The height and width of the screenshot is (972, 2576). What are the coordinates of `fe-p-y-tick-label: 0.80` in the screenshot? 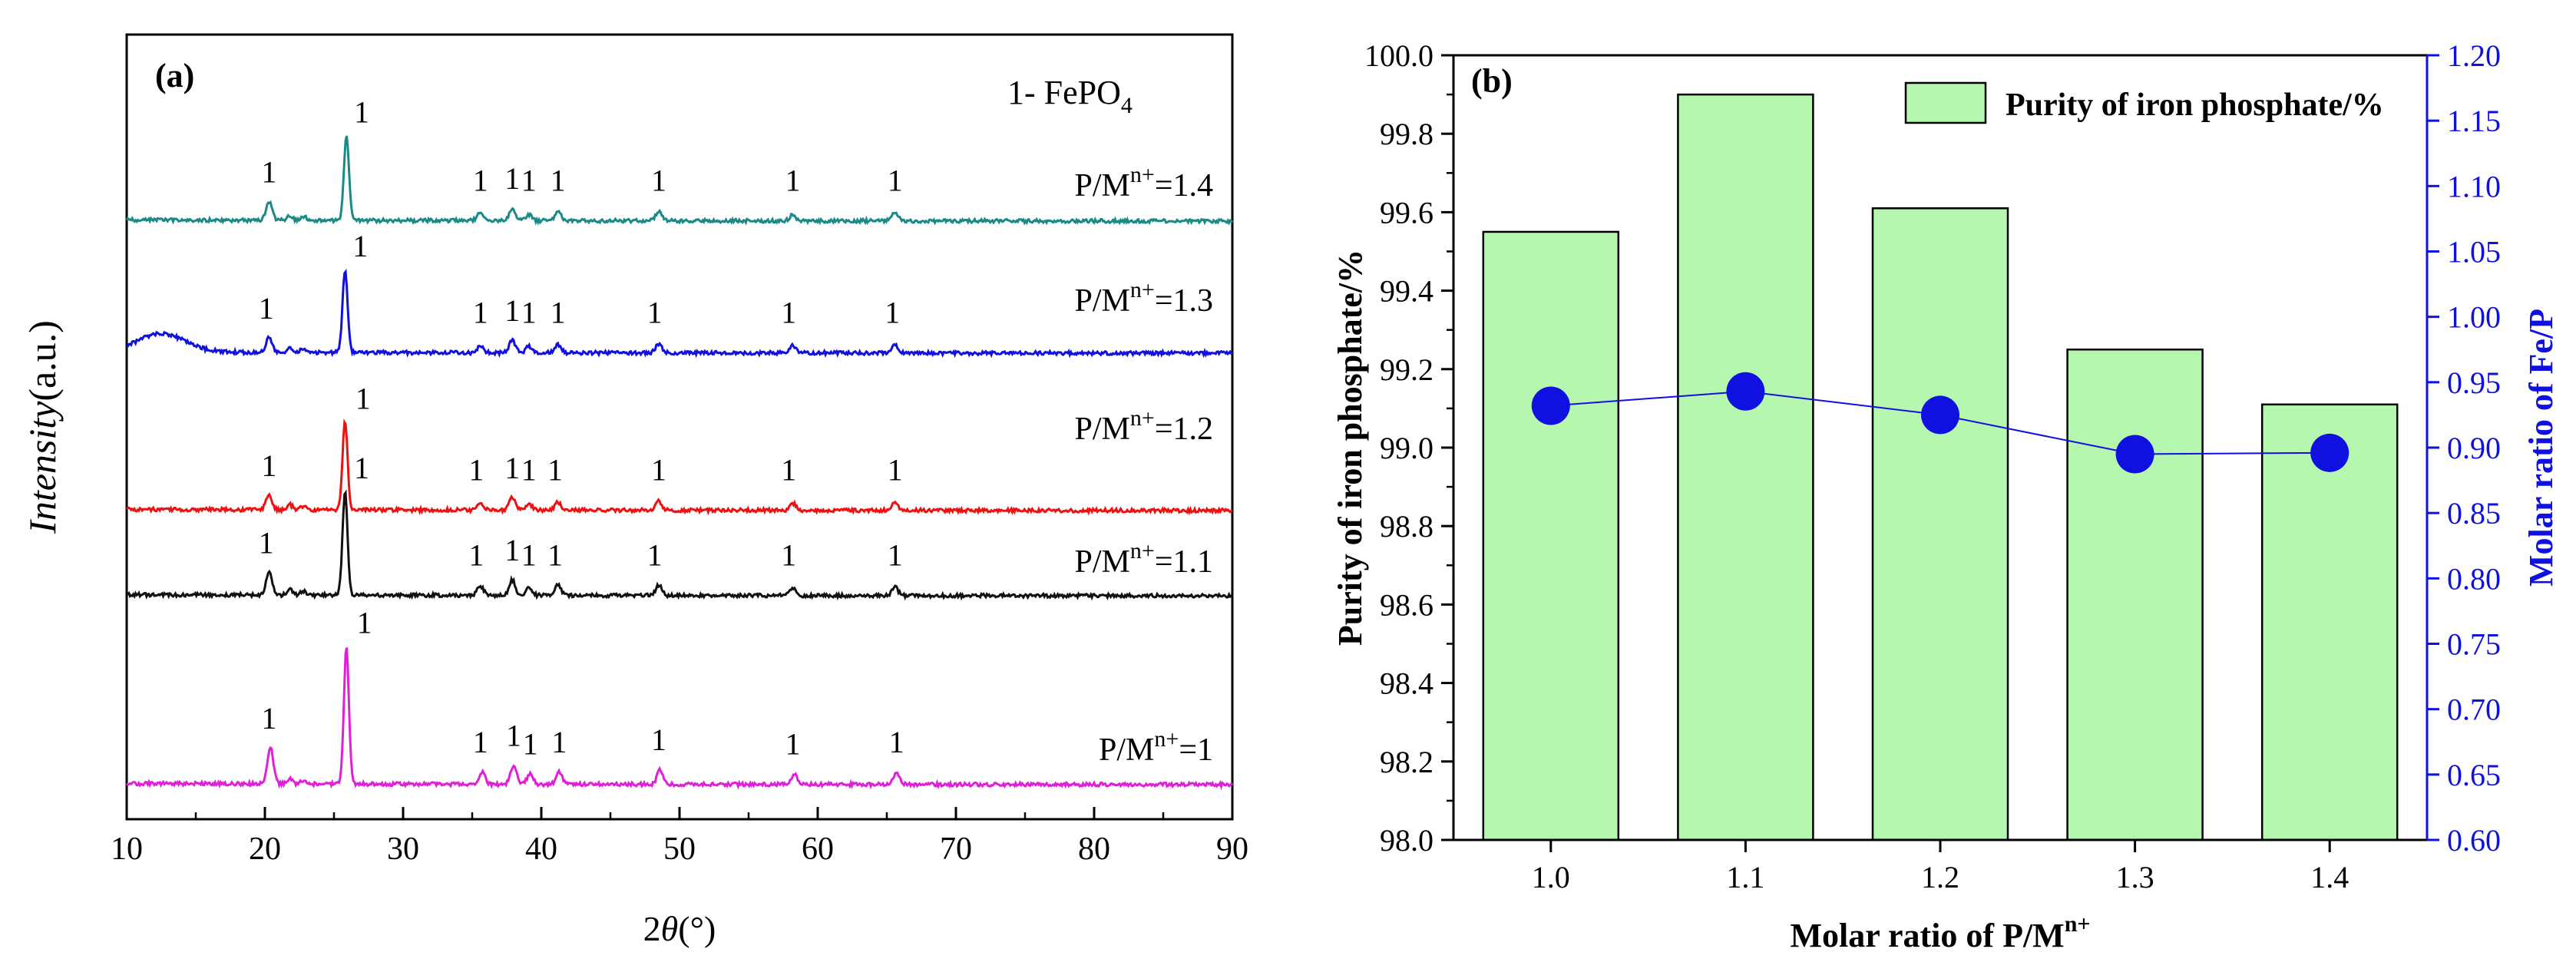 It's located at (2474, 578).